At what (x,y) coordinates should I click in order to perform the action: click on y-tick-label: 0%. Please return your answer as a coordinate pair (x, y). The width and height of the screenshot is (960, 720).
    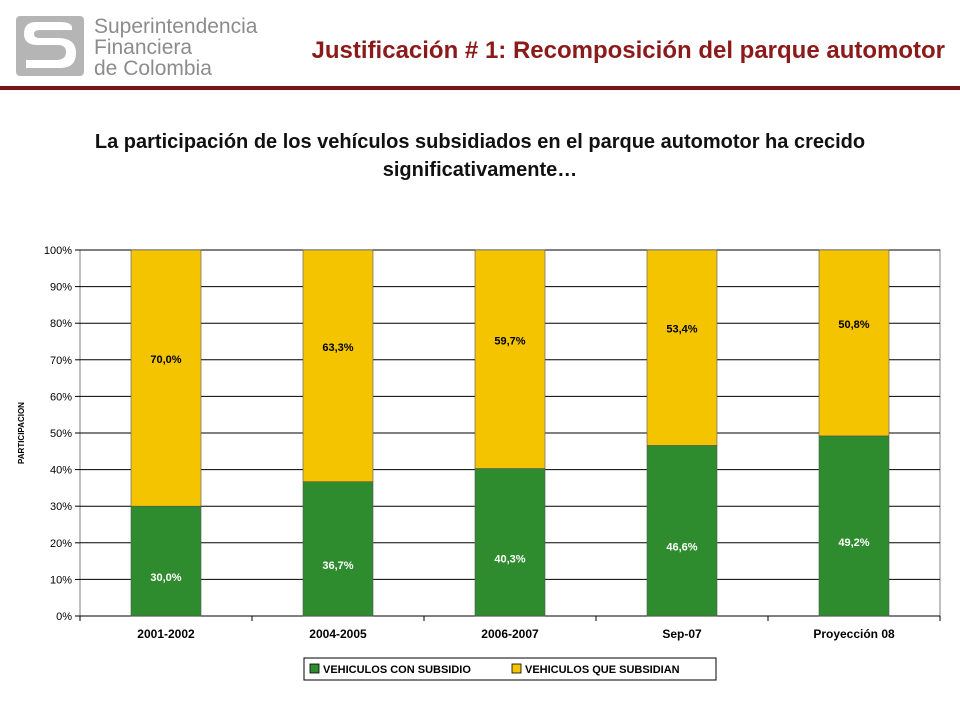
    Looking at the image, I should click on (64, 617).